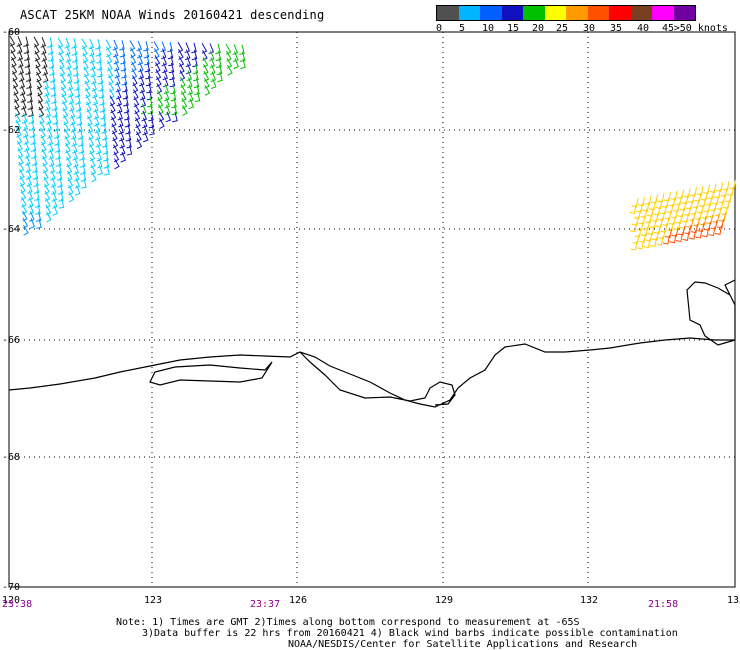 This screenshot has height=650, width=740. I want to click on legend-label: 10, so click(488, 28).